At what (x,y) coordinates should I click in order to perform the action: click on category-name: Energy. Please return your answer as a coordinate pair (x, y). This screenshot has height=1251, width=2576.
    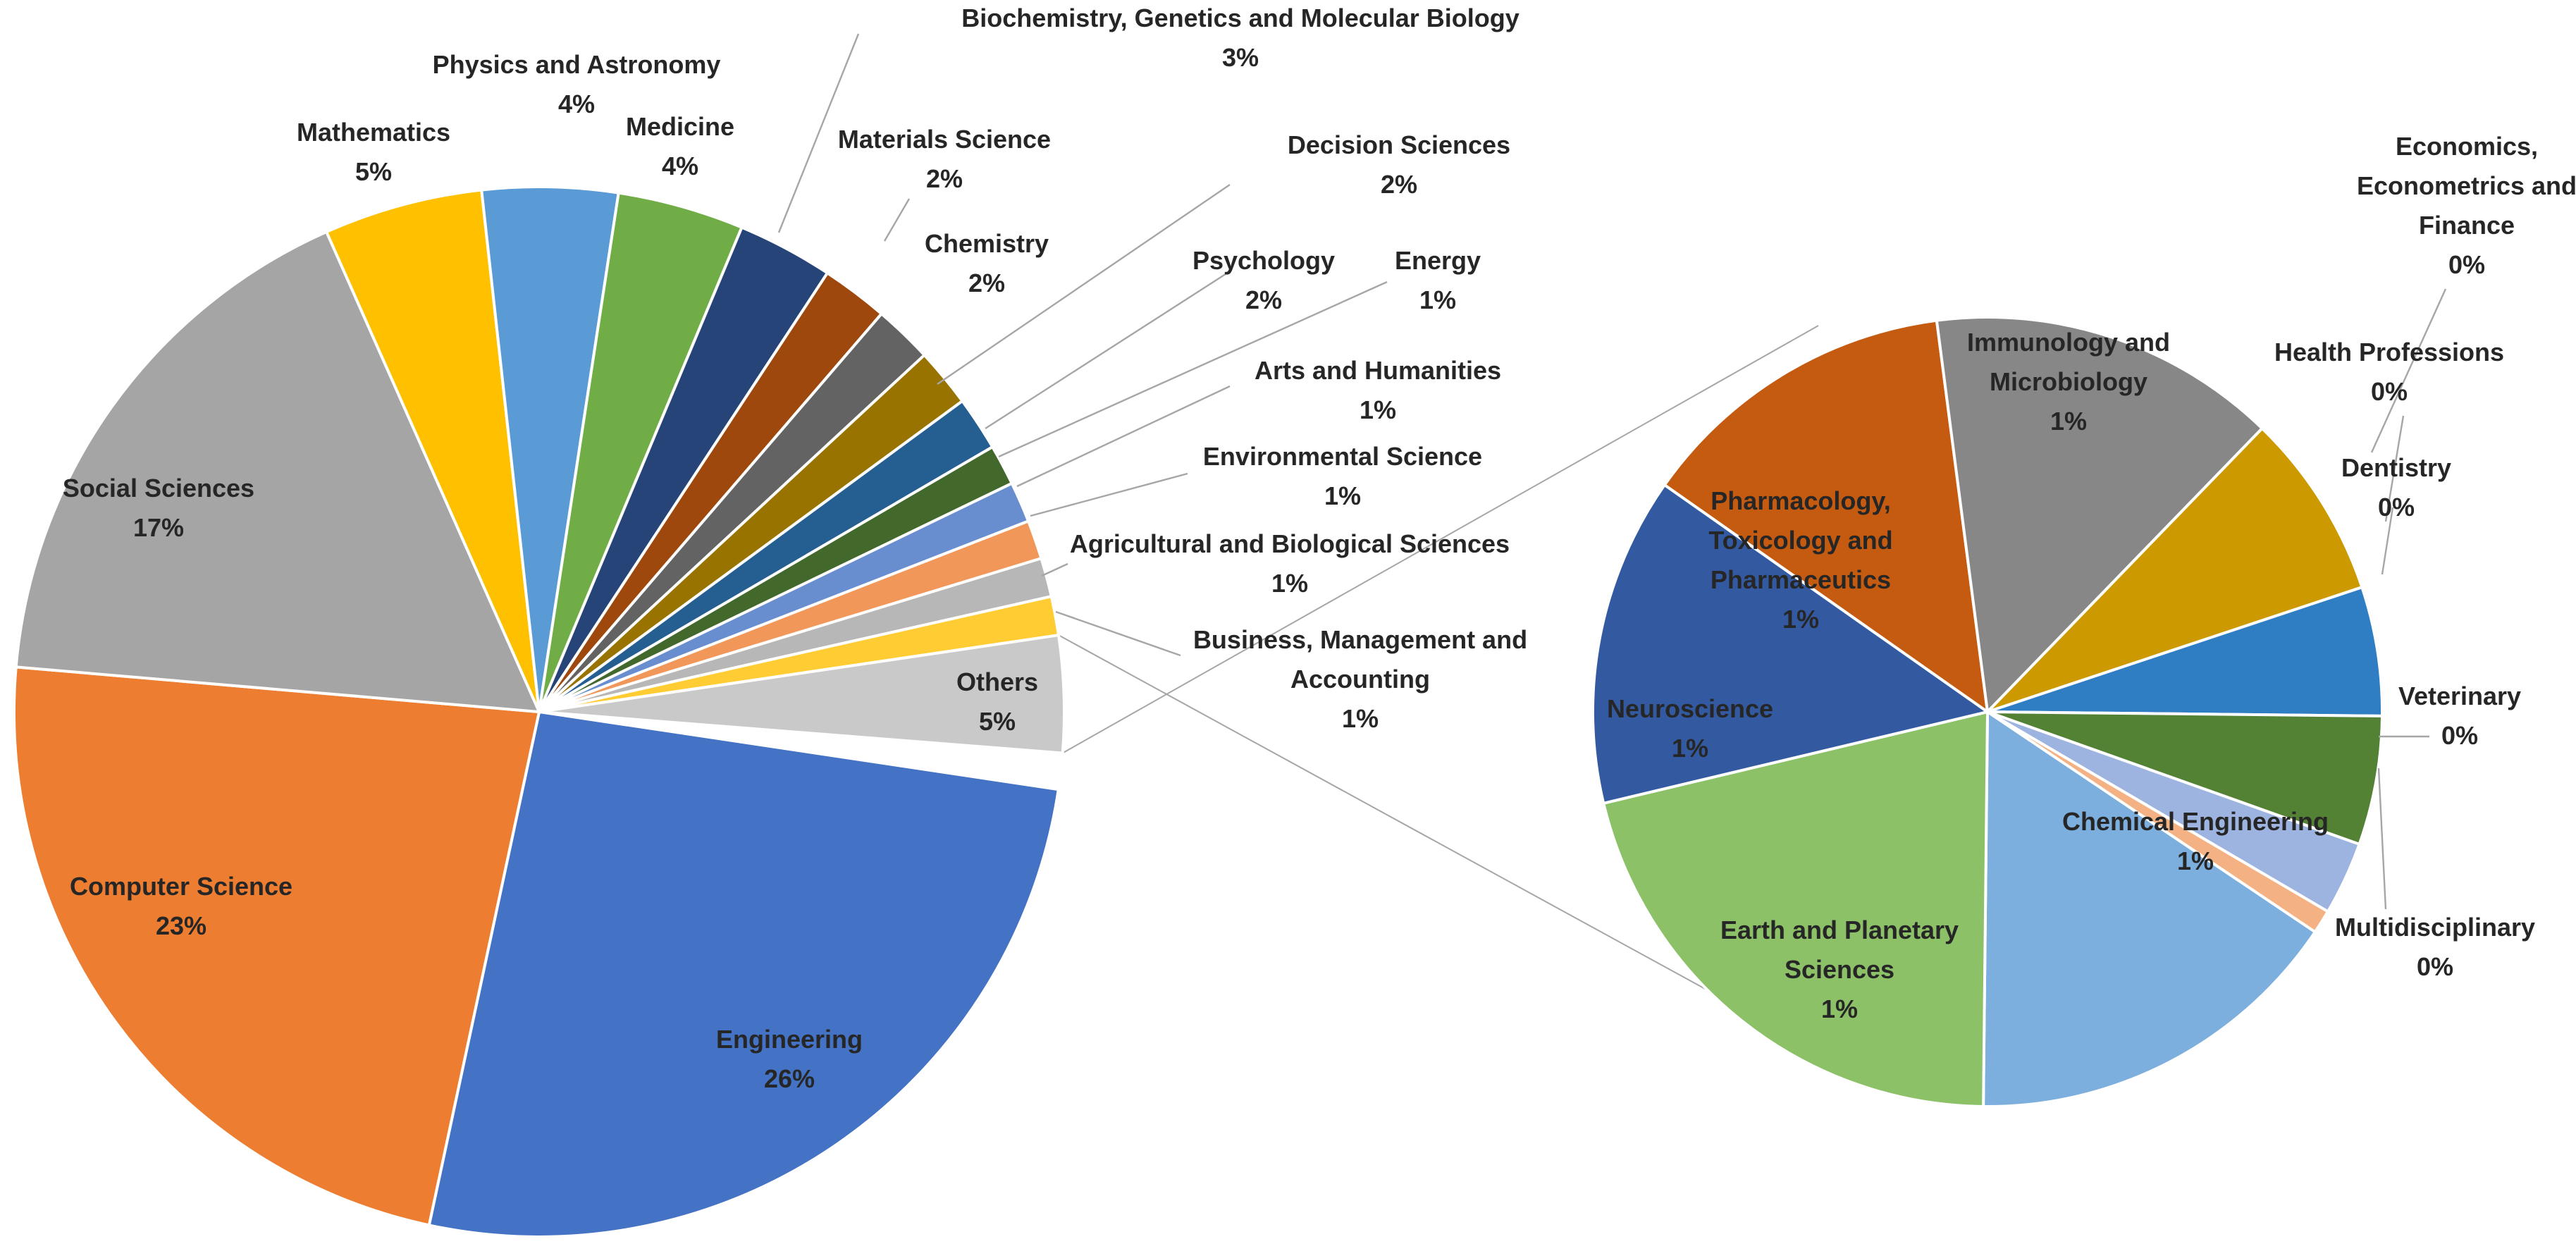
    Looking at the image, I should click on (1438, 260).